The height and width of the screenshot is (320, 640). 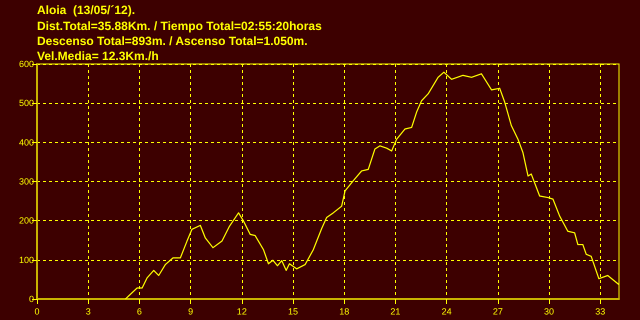 What do you see at coordinates (344, 311) in the screenshot?
I see `x-tick-label: 18` at bounding box center [344, 311].